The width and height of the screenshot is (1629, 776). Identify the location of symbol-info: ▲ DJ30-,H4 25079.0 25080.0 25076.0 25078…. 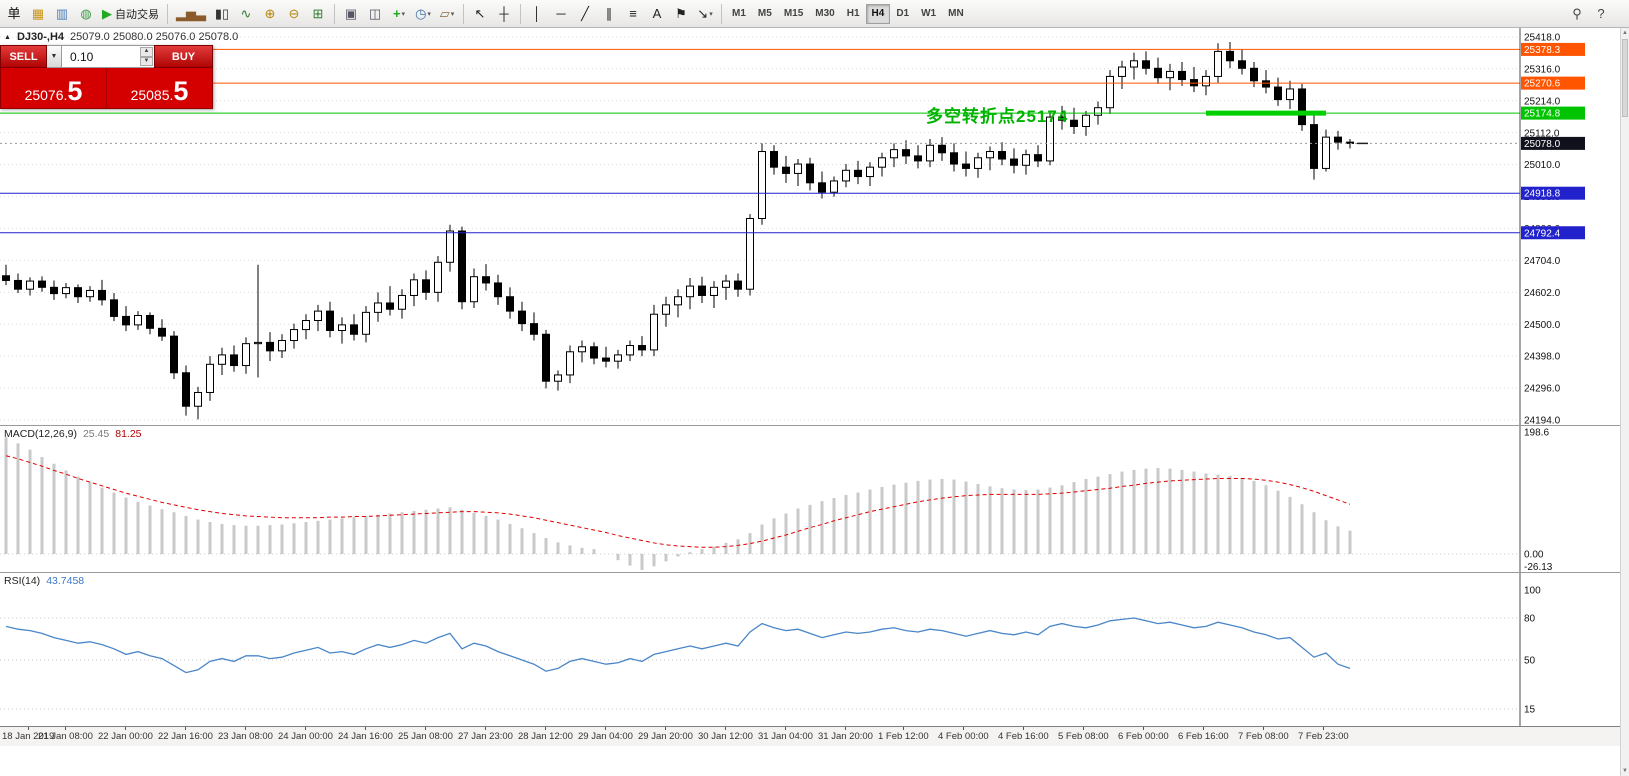
(121, 37).